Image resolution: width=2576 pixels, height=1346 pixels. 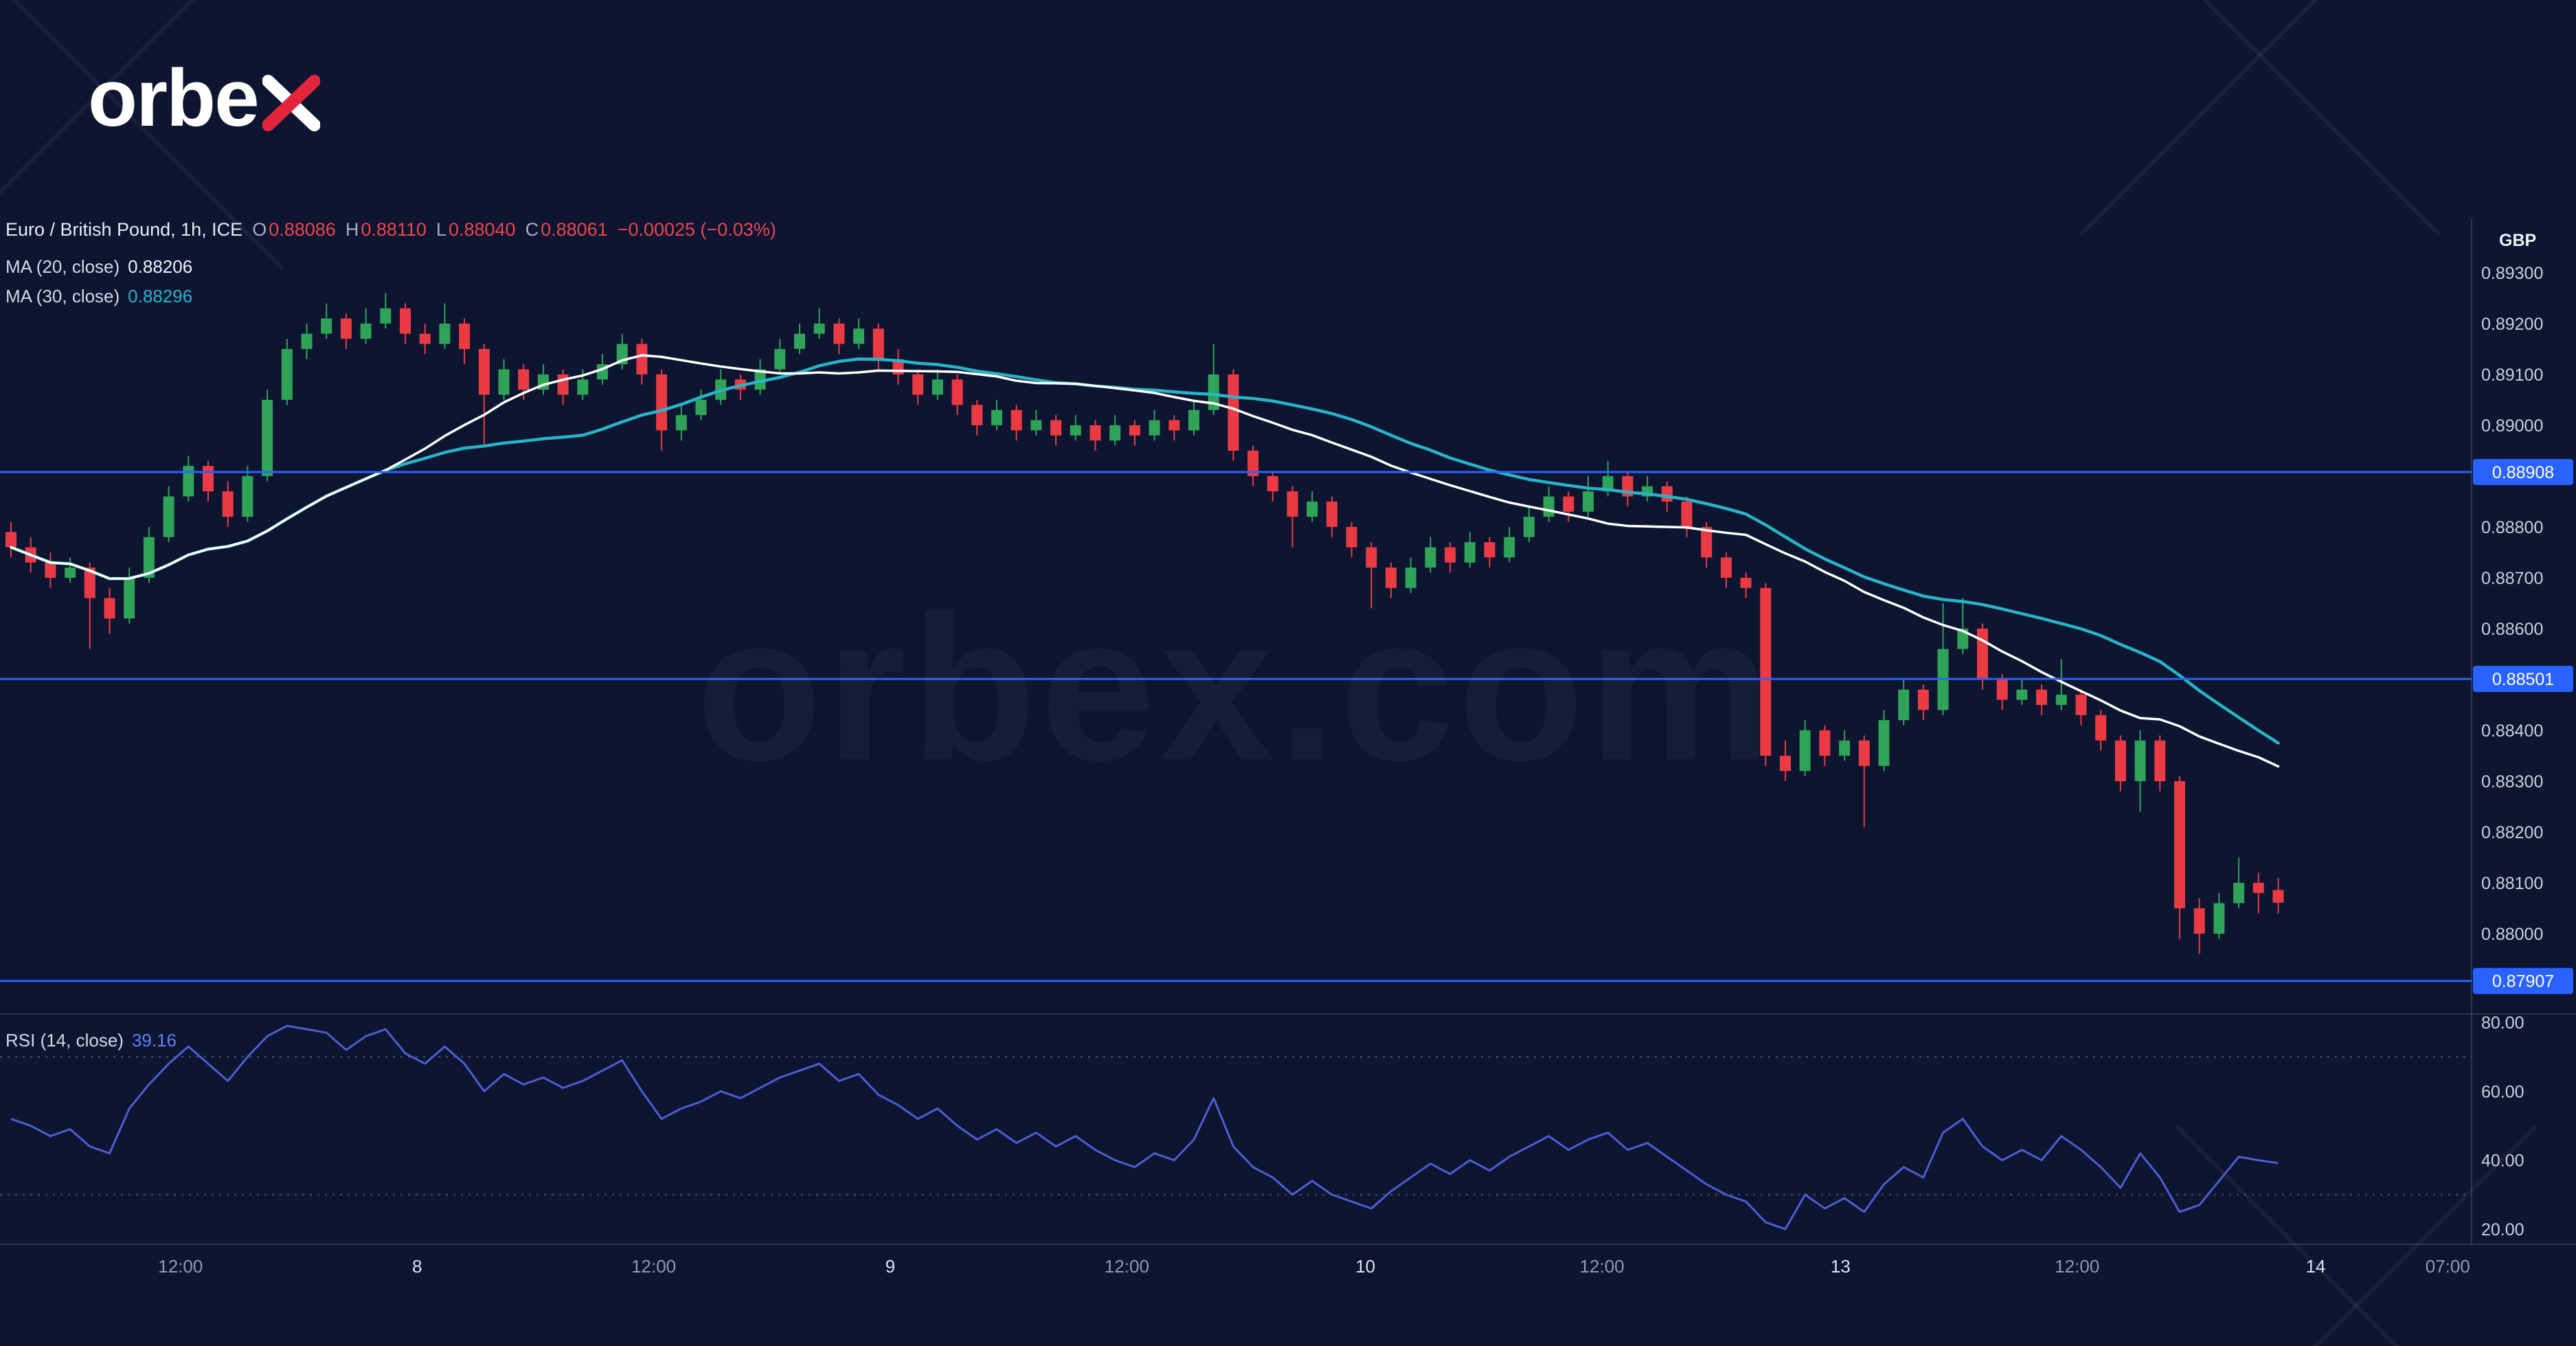 I want to click on time-axis-label: 8, so click(x=417, y=1266).